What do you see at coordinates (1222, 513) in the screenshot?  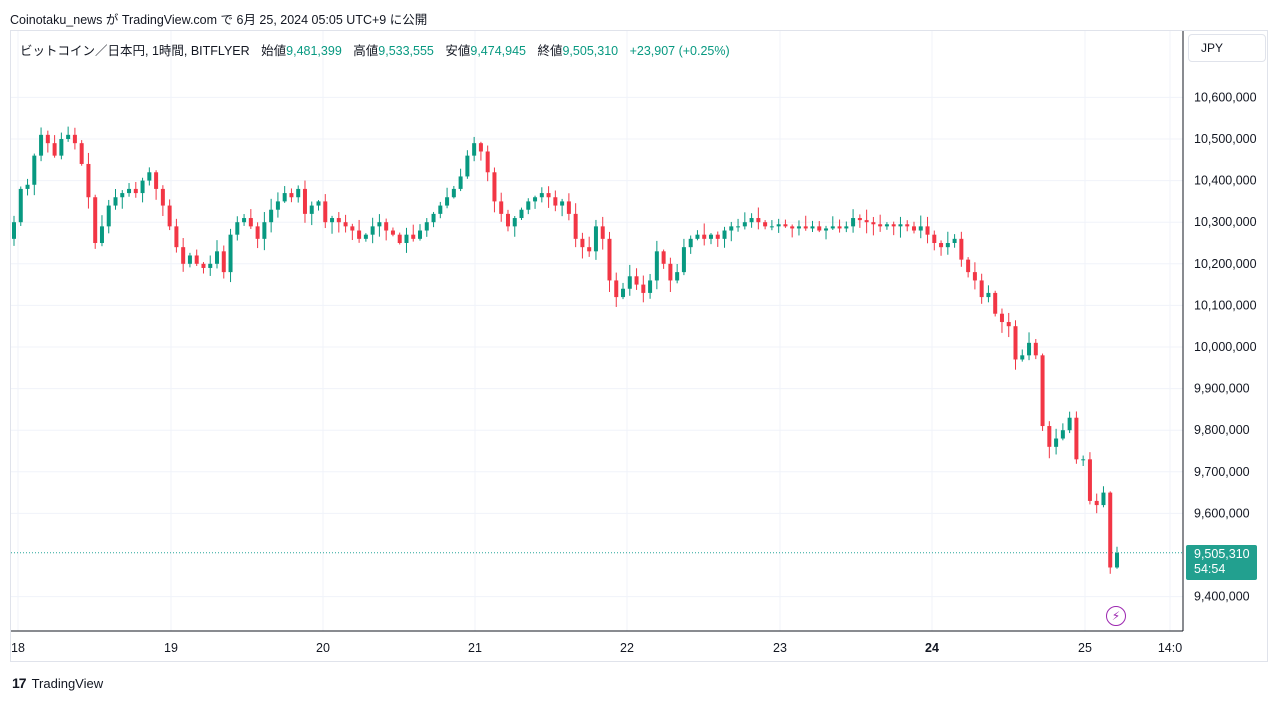 I see `y-tick-label: 9,600,000` at bounding box center [1222, 513].